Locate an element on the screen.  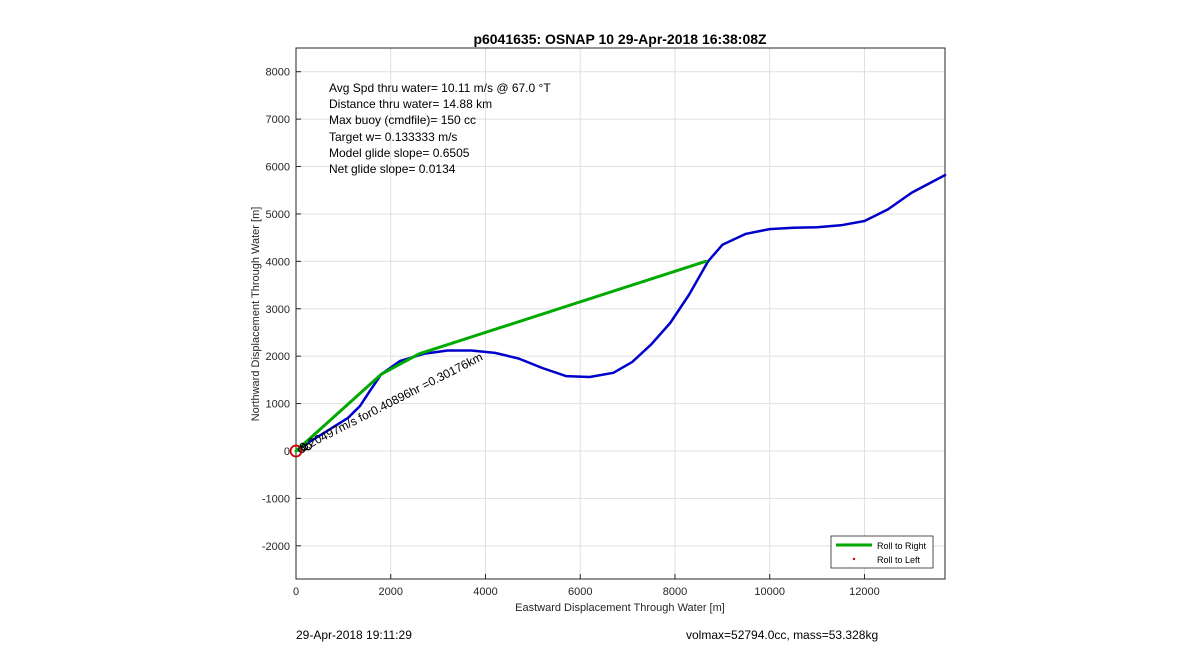
footer-summary: volmax=52794.0cc, mass=53.328kg is located at coordinates (782, 635).